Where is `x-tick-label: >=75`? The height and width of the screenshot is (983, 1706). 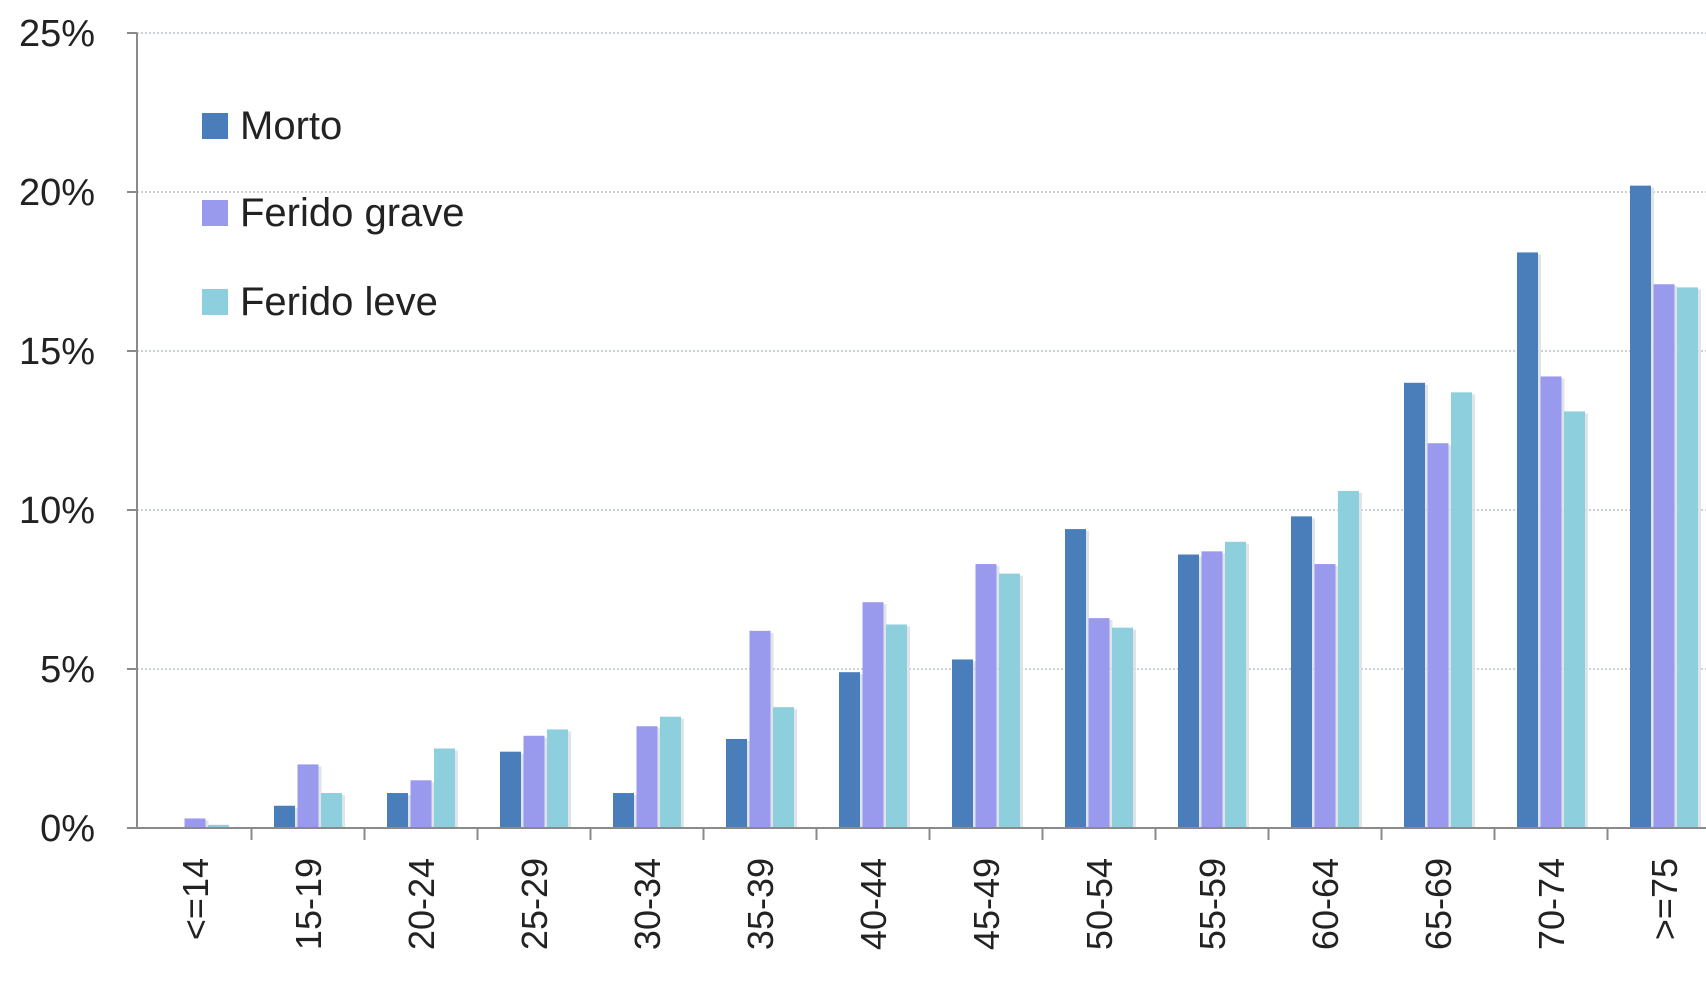
x-tick-label: >=75 is located at coordinates (1664, 899).